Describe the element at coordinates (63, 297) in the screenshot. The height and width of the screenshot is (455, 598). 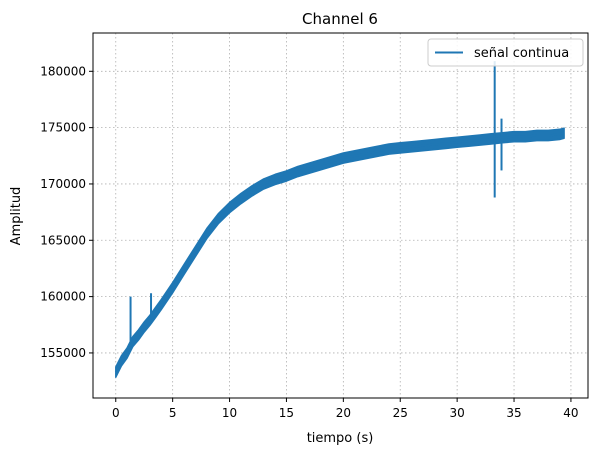
I see `y-tick-label: 160000` at that location.